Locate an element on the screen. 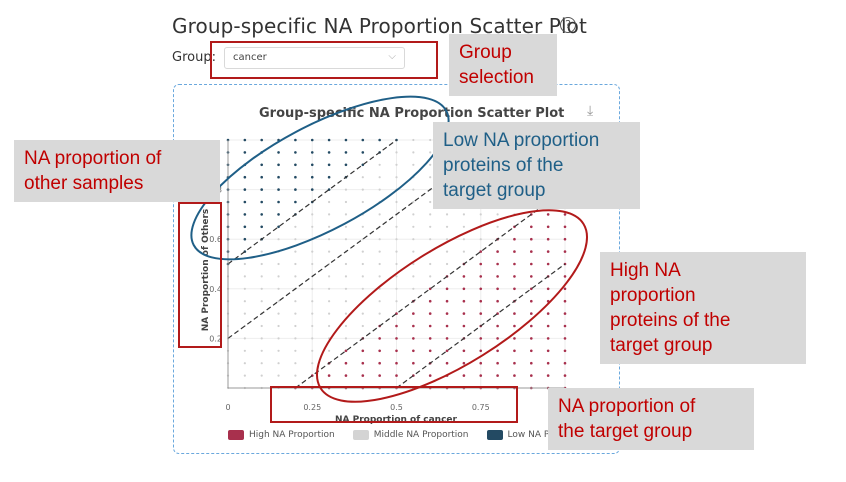  x-tick-label-0: 0 is located at coordinates (227, 407).